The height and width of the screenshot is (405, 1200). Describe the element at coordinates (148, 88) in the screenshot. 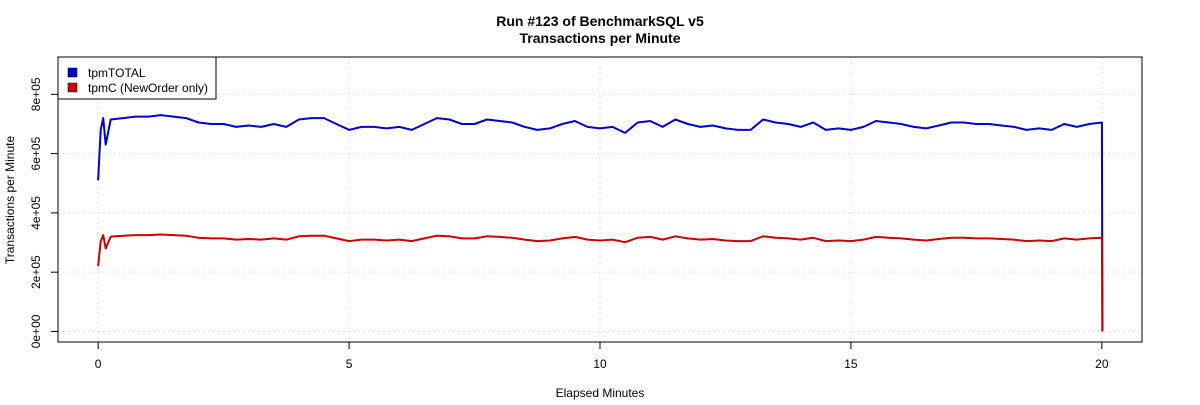

I see `legend-label-1: tpmC (NewOrder only)` at that location.